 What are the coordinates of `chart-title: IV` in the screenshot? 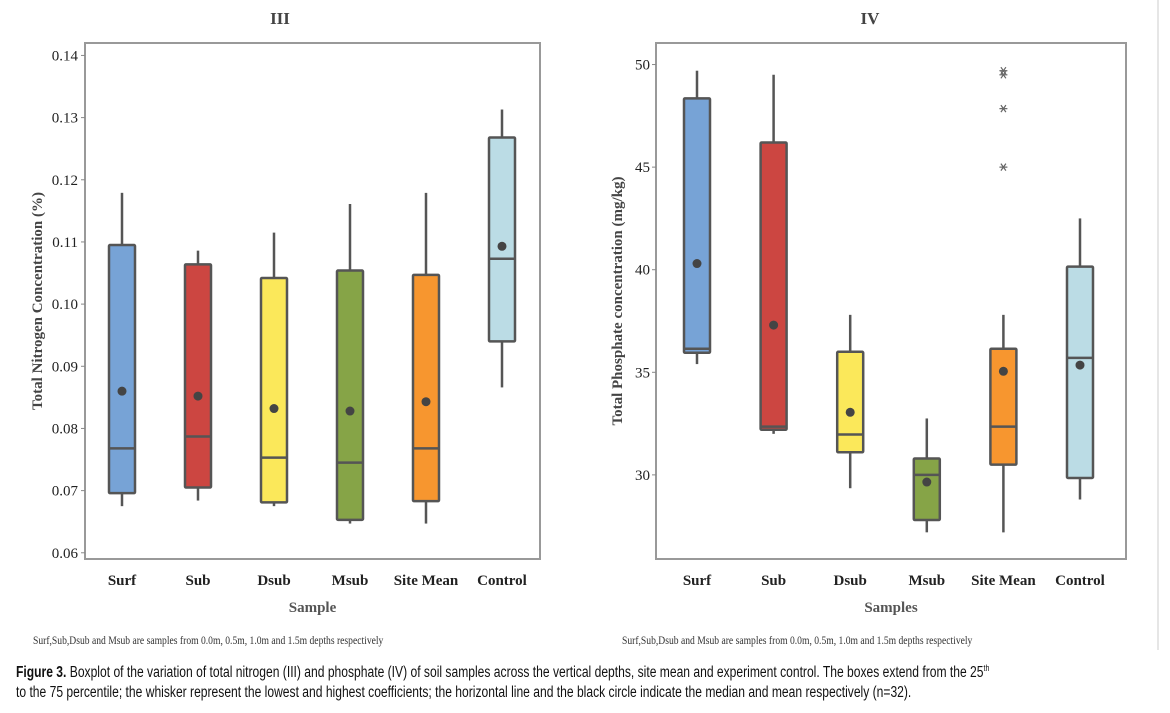 It's located at (871, 18).